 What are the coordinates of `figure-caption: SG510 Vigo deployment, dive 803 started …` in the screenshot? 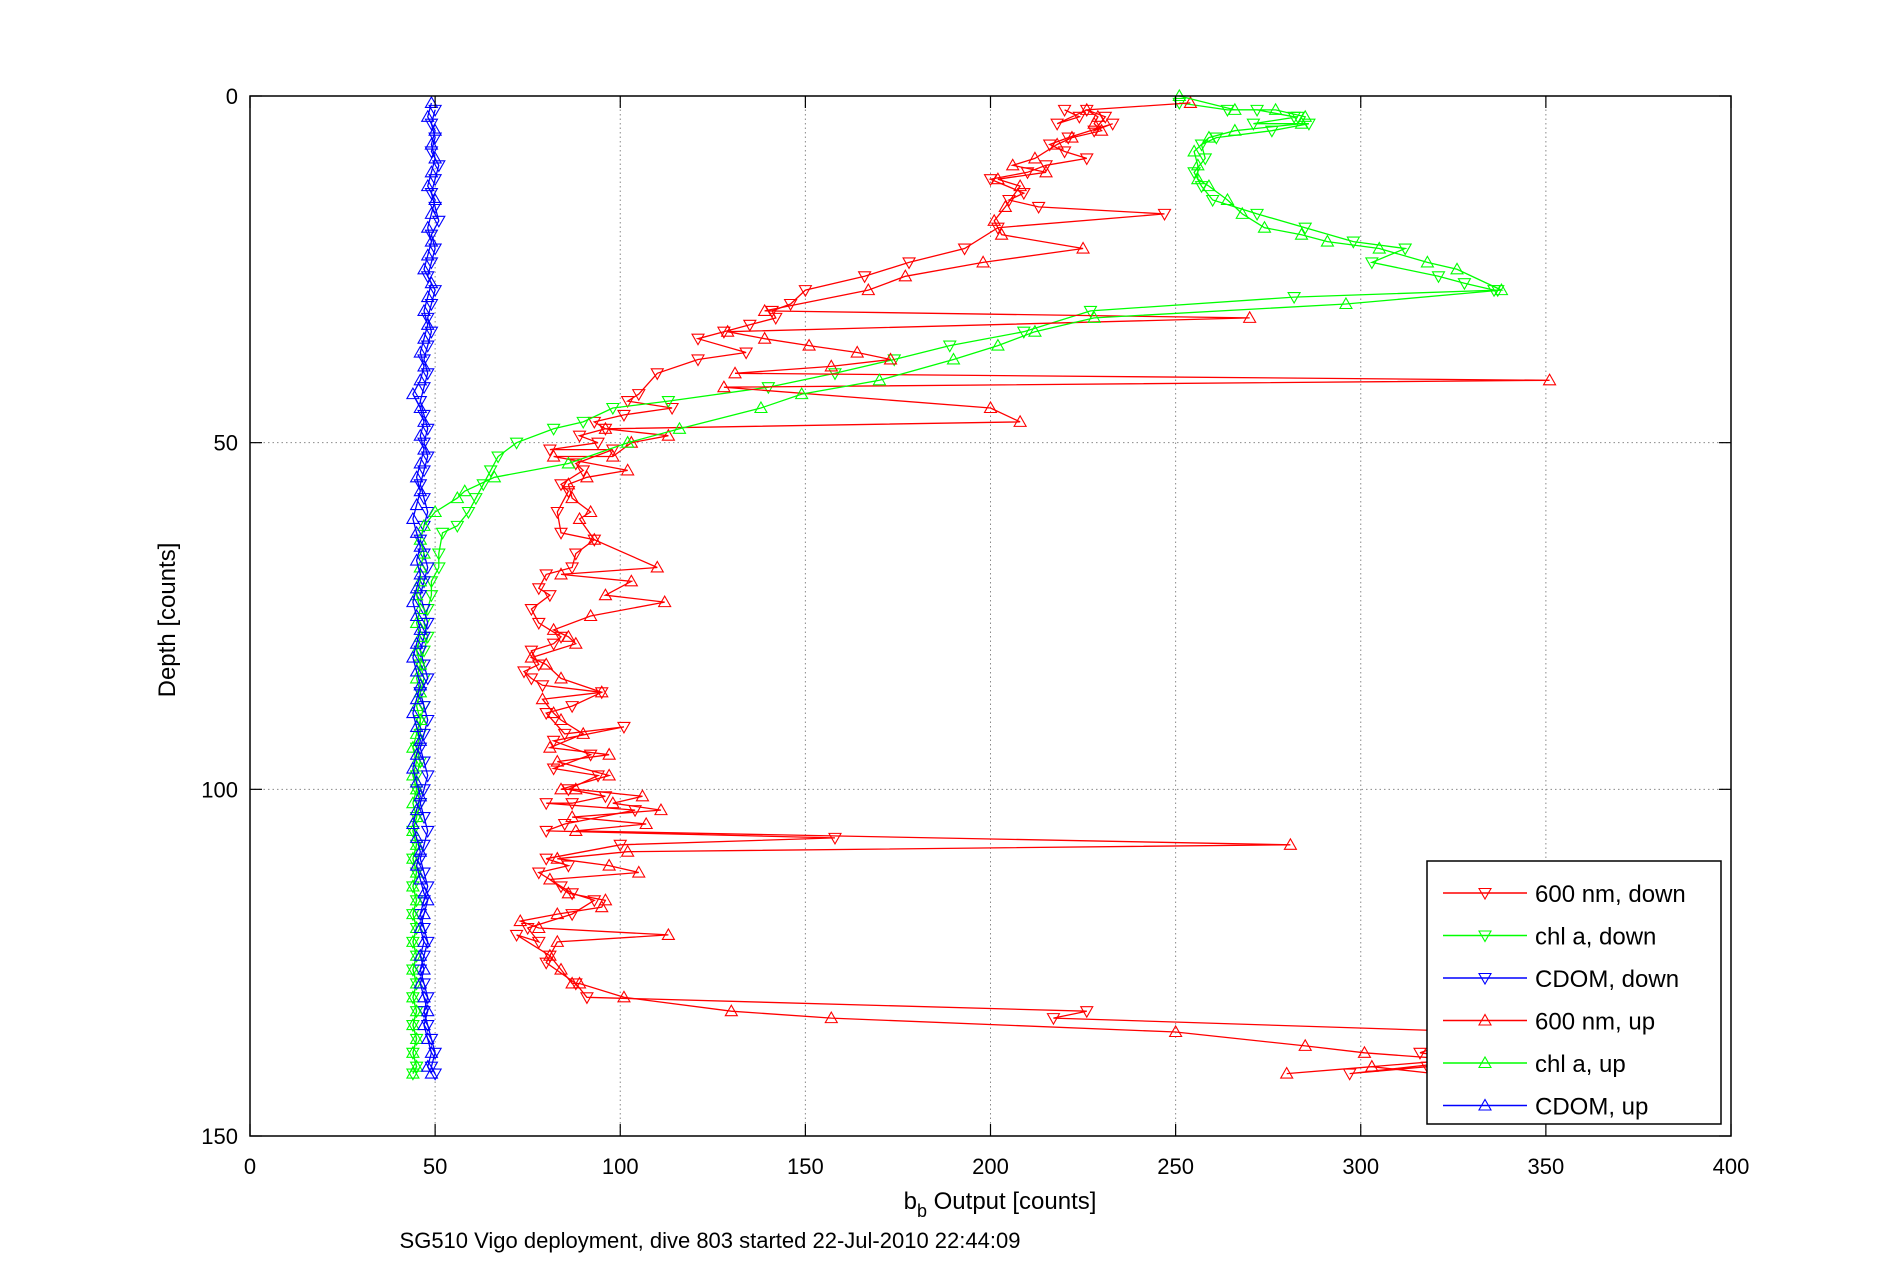 It's located at (710, 1240).